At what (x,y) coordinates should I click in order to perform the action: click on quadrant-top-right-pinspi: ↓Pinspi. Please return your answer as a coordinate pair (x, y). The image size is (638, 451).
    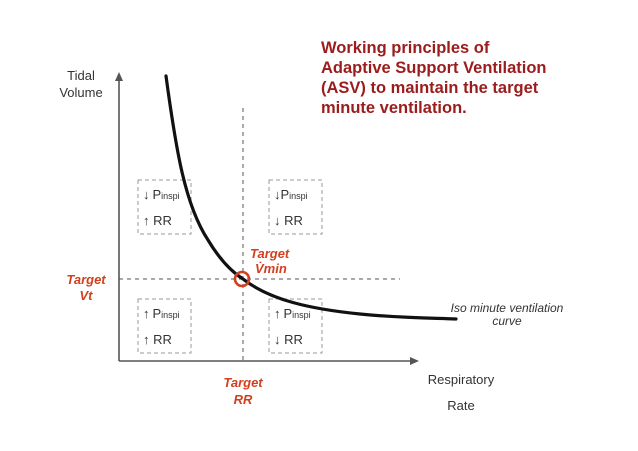
    Looking at the image, I should click on (291, 194).